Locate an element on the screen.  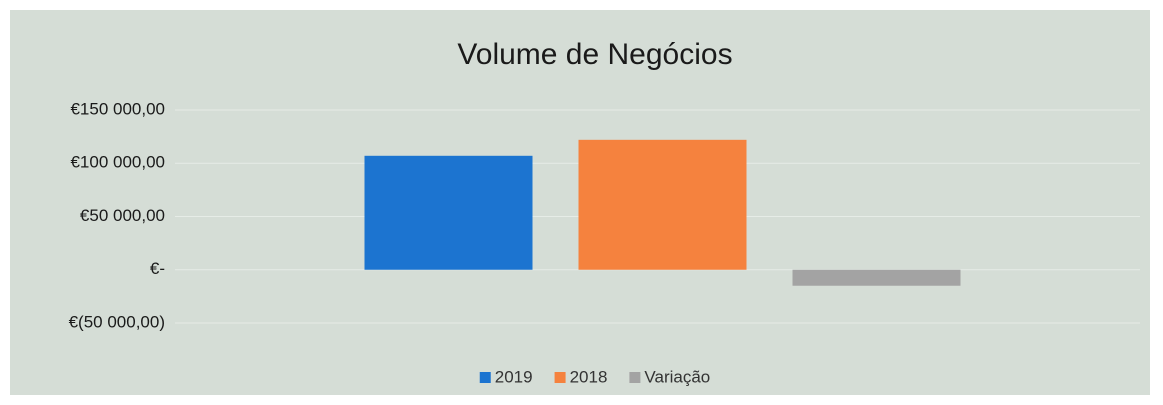
legend-label: 2019 is located at coordinates (514, 376).